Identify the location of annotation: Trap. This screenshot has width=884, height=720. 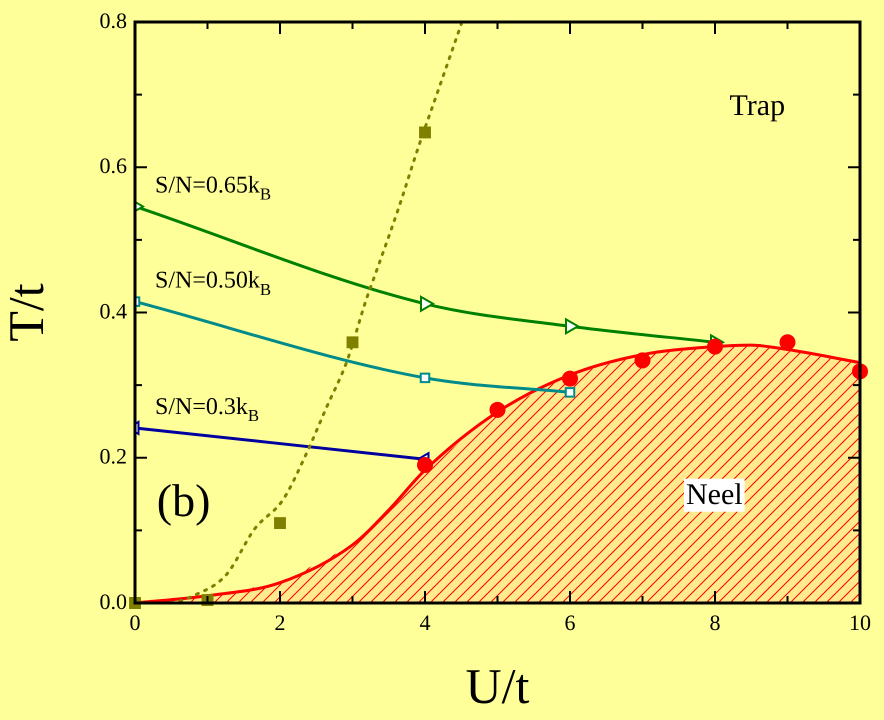
(758, 105).